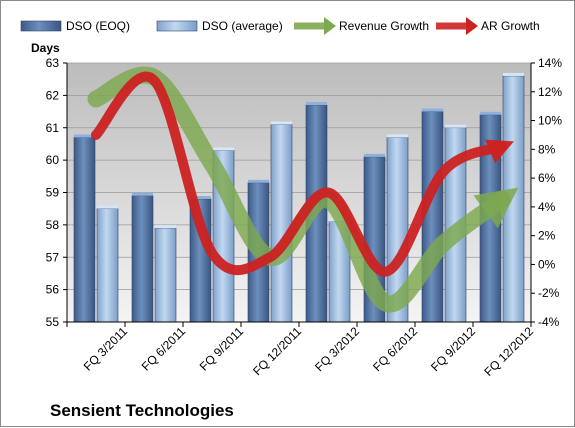 This screenshot has width=575, height=428. What do you see at coordinates (53, 225) in the screenshot?
I see `left-tick-label: 58` at bounding box center [53, 225].